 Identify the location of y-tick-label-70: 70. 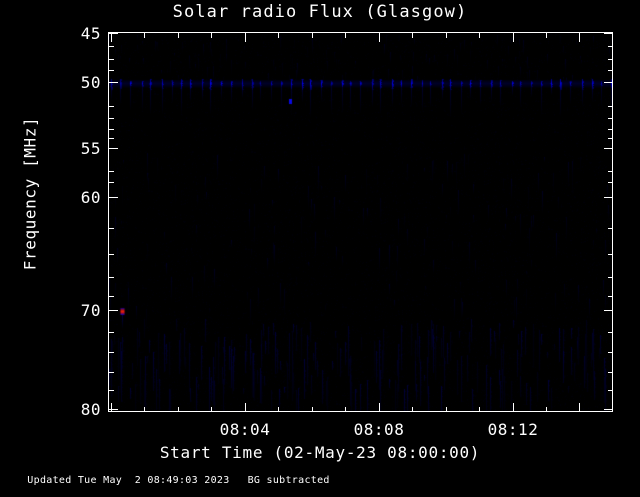
(90, 310).